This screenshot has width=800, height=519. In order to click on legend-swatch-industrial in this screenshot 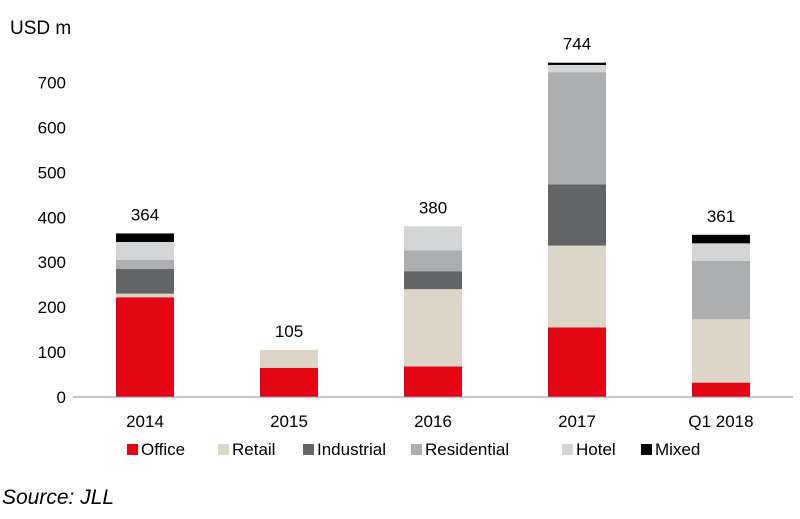, I will do `click(308, 449)`.